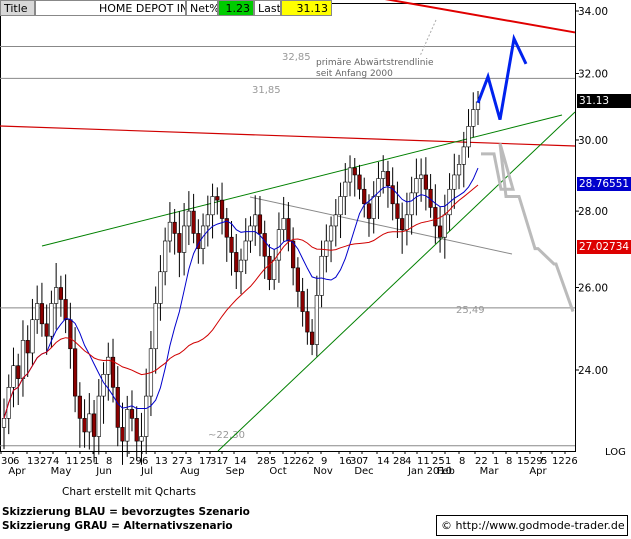  Describe the element at coordinates (490, 471) in the screenshot. I see `x-month-label-11: Mar` at that location.